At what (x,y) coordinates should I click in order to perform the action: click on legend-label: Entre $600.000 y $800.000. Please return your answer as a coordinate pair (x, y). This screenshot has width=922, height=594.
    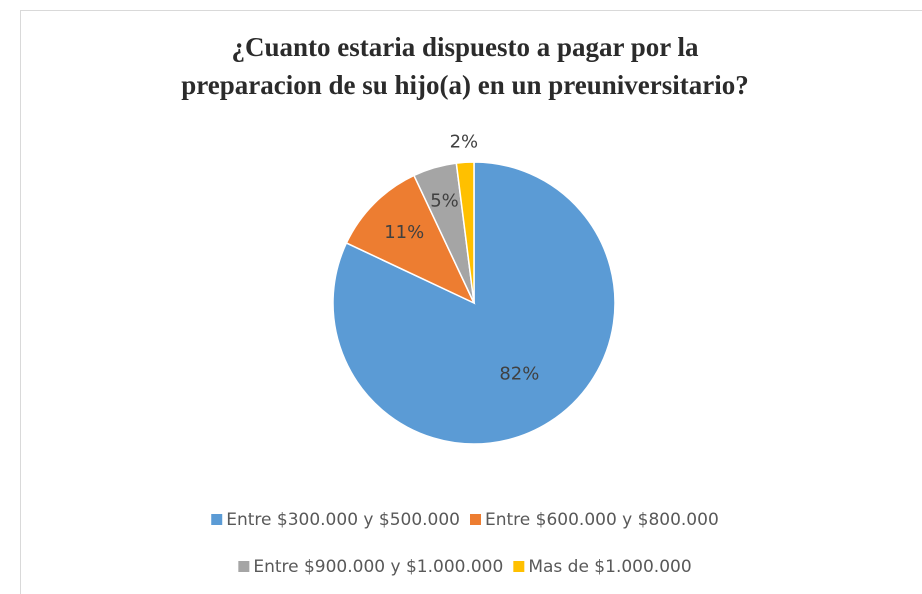
    Looking at the image, I should click on (602, 520).